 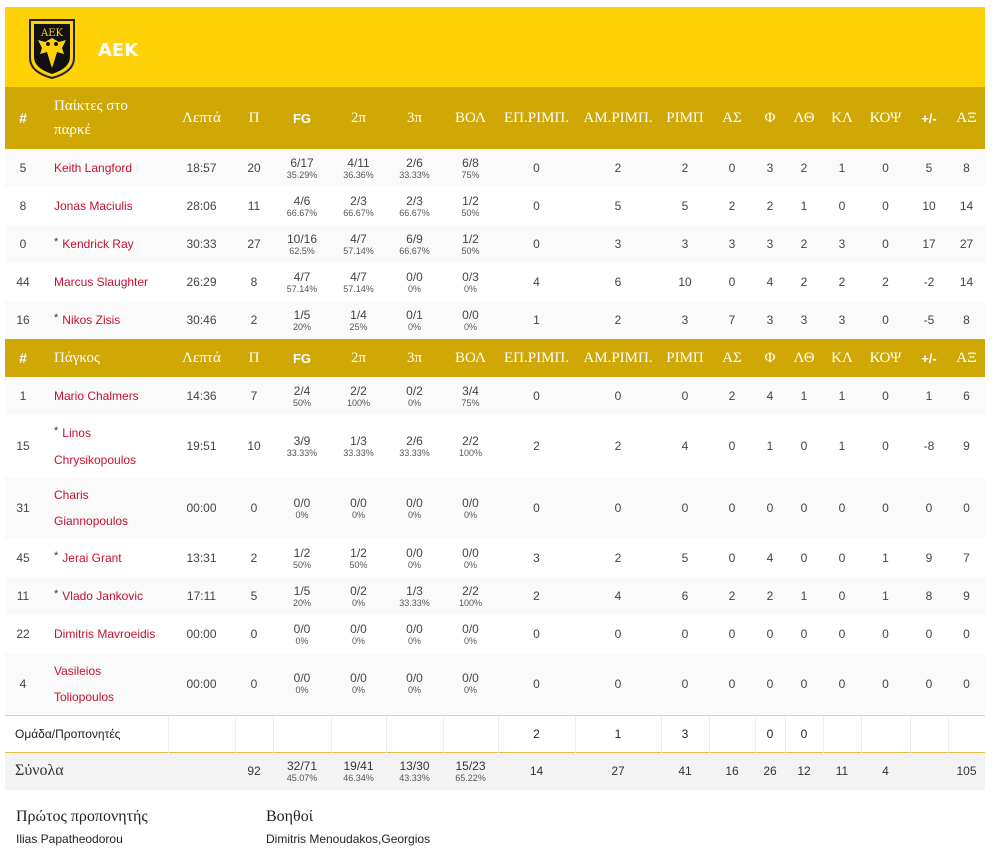 I want to click on shot-percentage: 57.14%, so click(x=302, y=288).